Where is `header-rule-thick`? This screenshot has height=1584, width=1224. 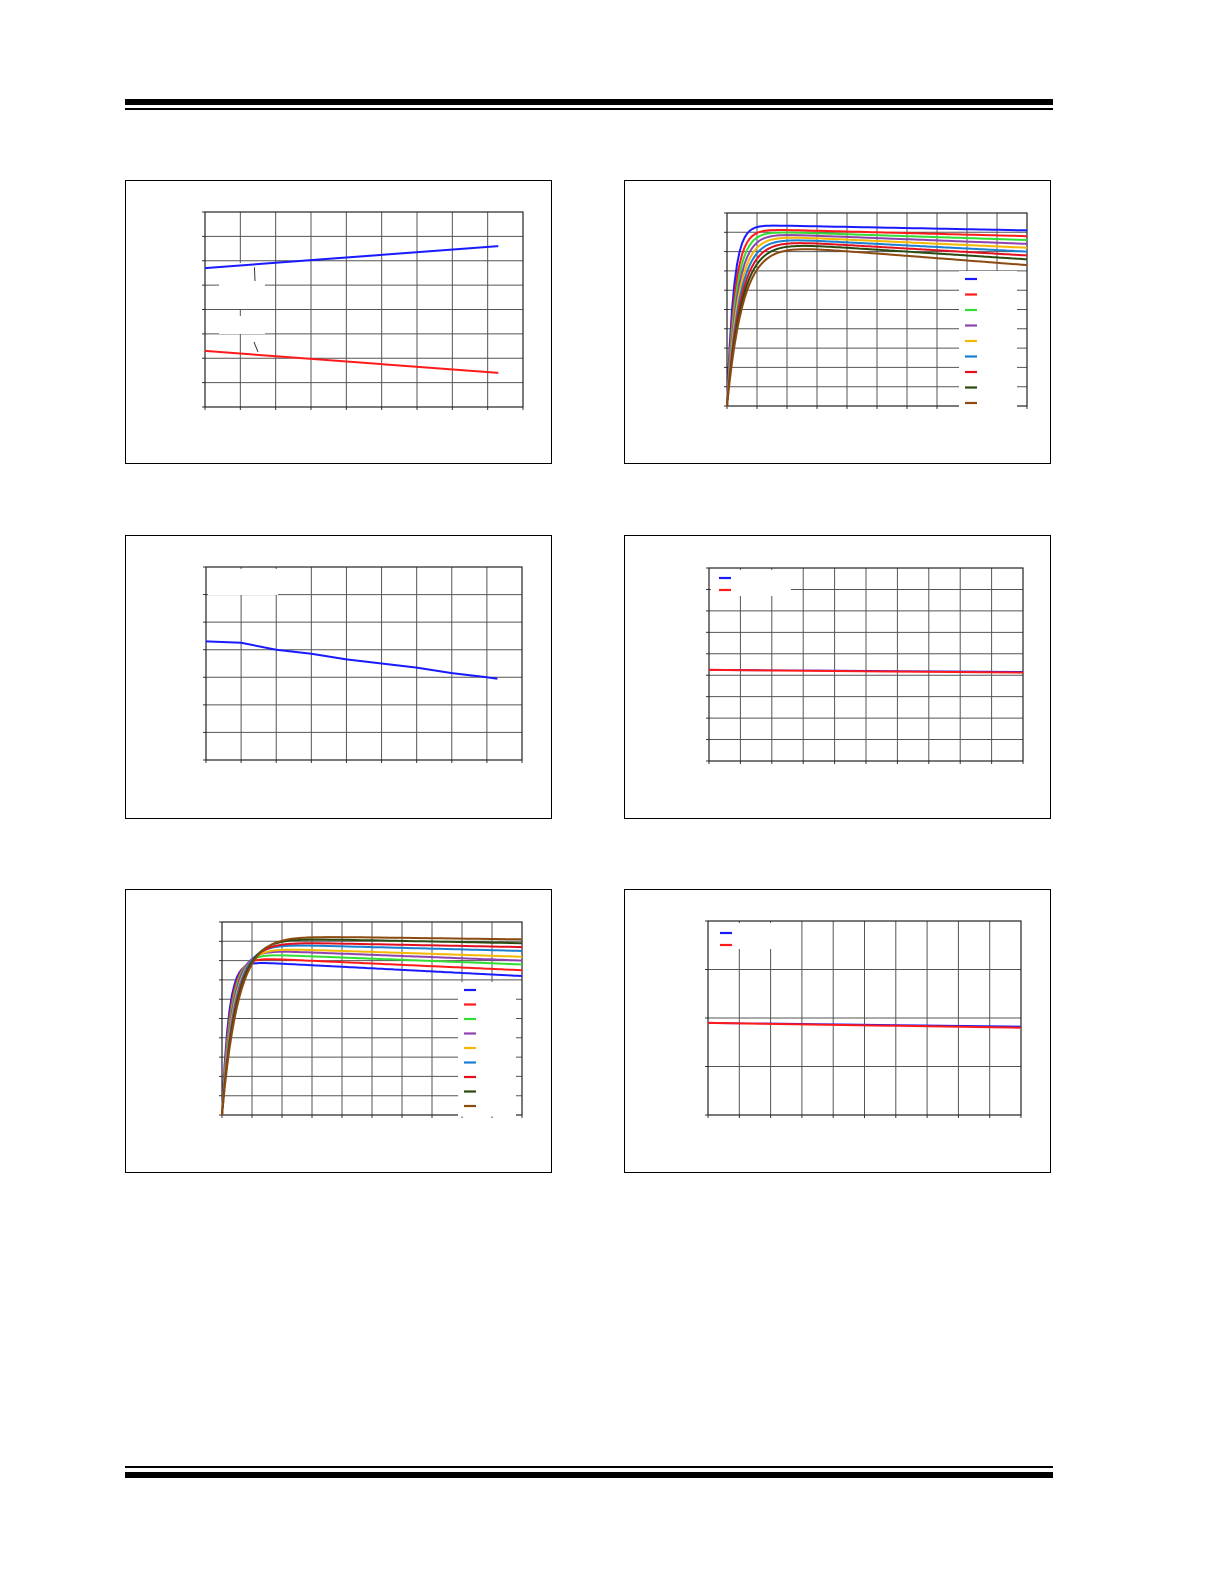 header-rule-thick is located at coordinates (589, 102).